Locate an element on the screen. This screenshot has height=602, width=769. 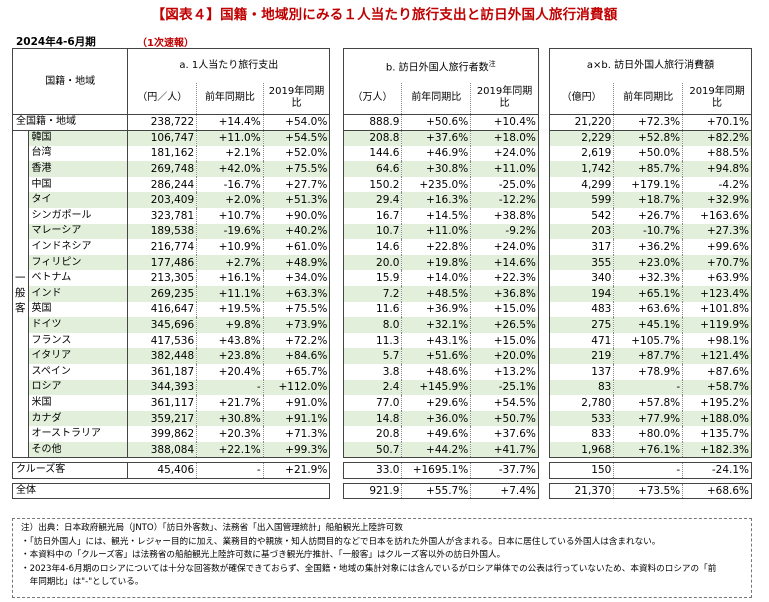
visitors: 14.6 is located at coordinates (372, 247).